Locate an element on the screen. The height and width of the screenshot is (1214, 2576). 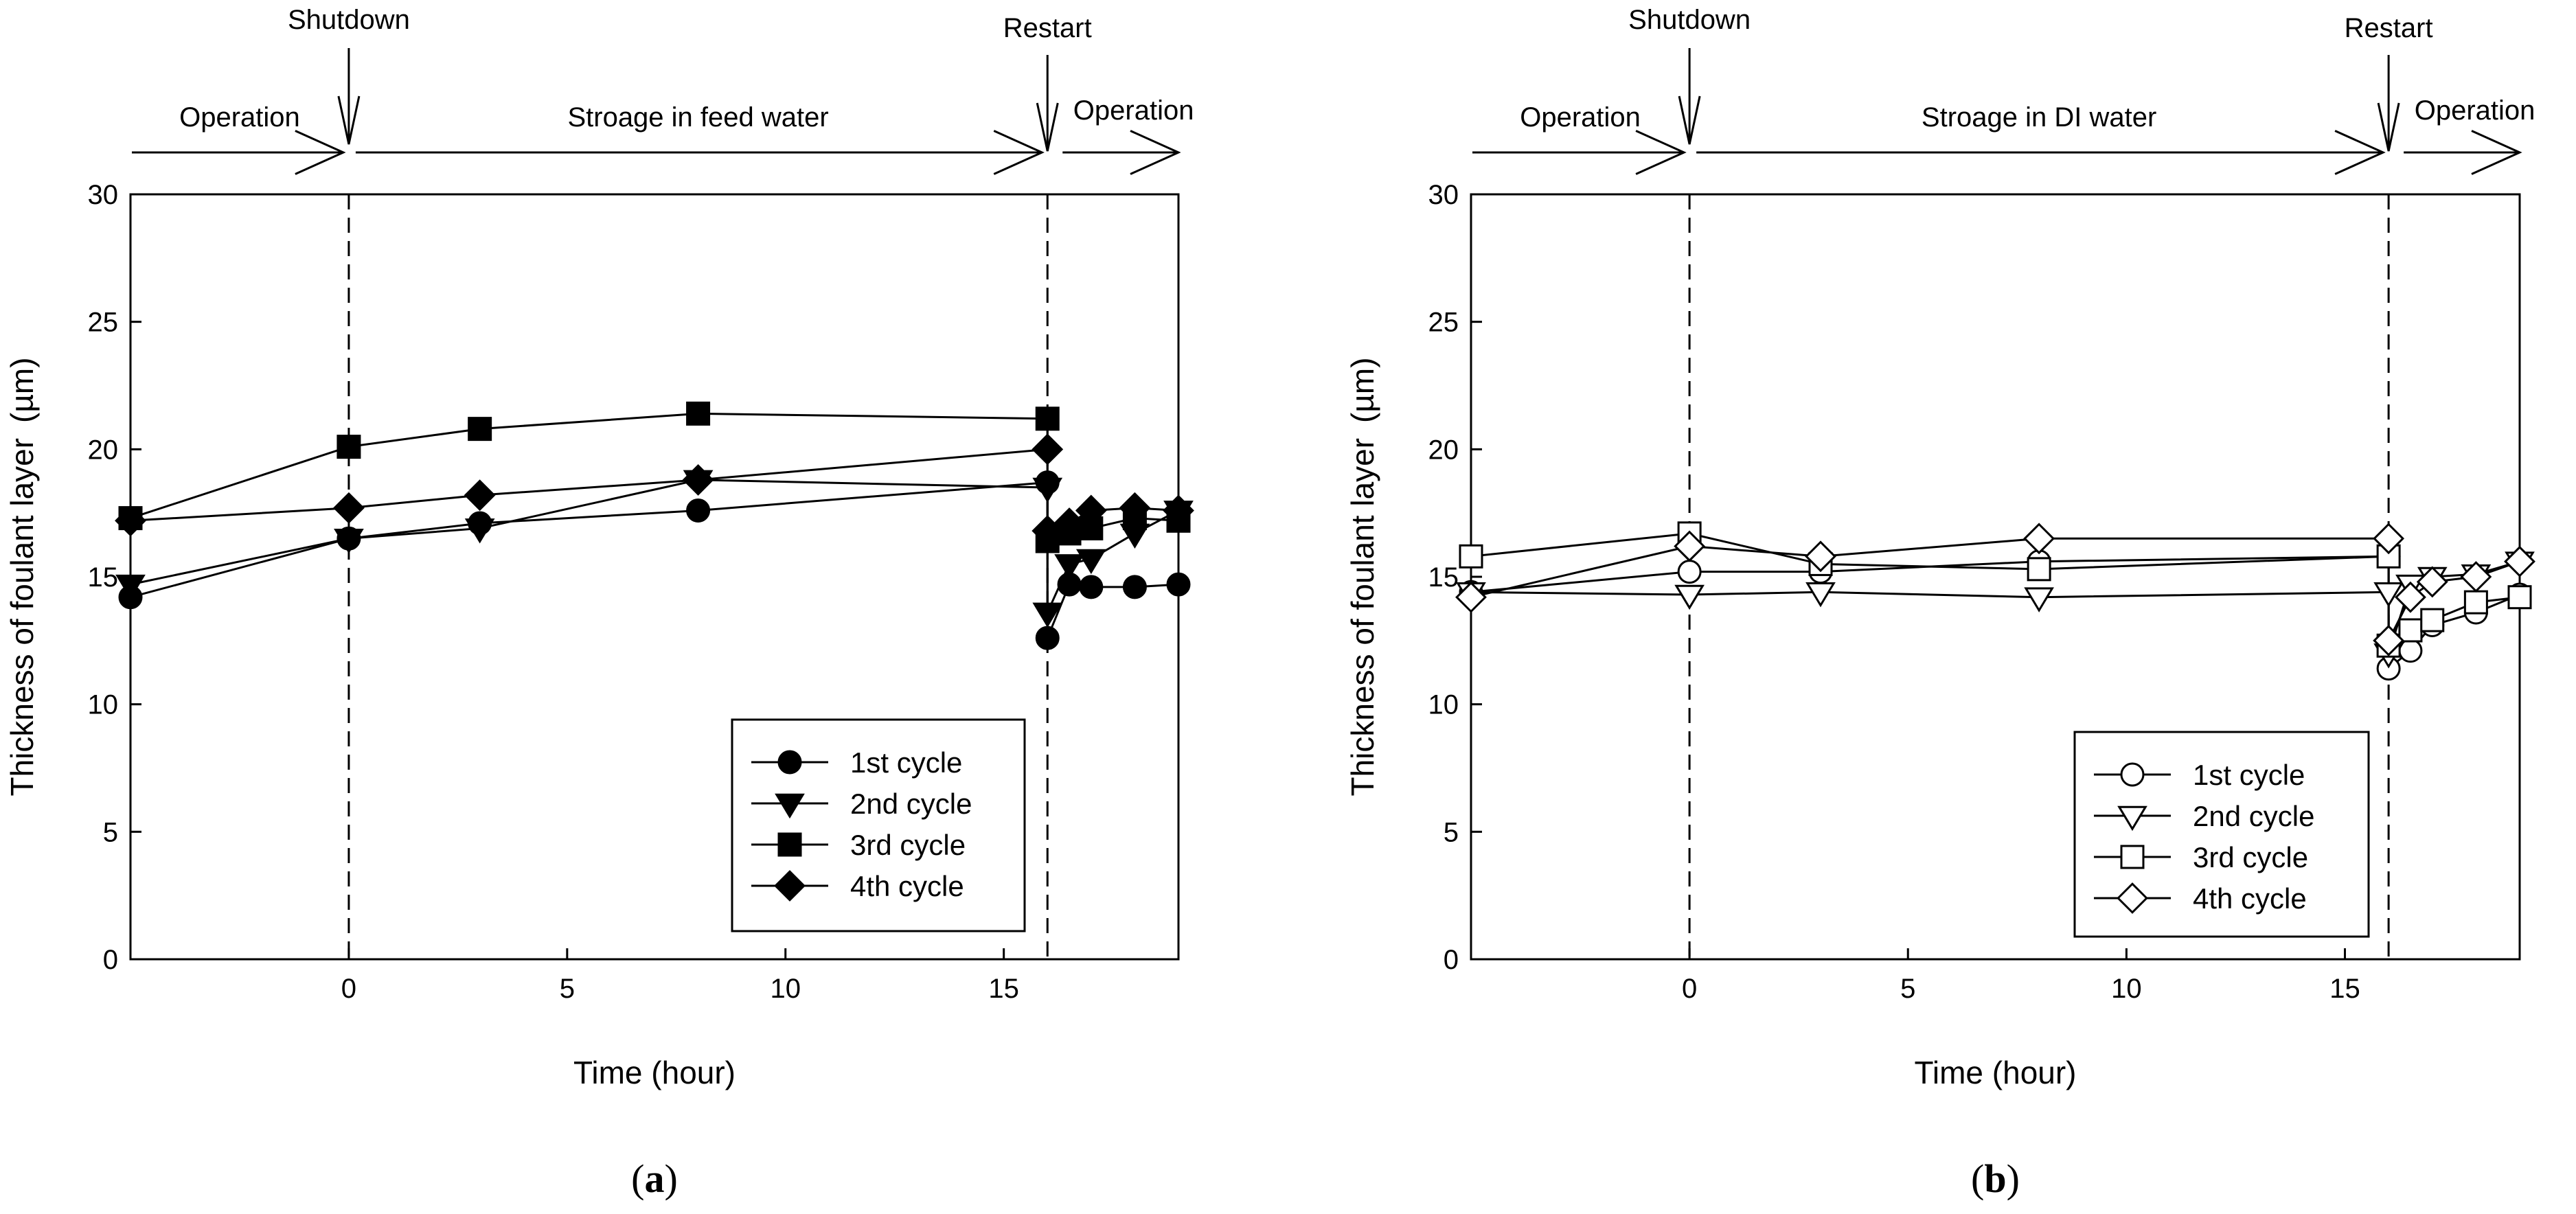
y-tick-label: 5 is located at coordinates (1451, 832).